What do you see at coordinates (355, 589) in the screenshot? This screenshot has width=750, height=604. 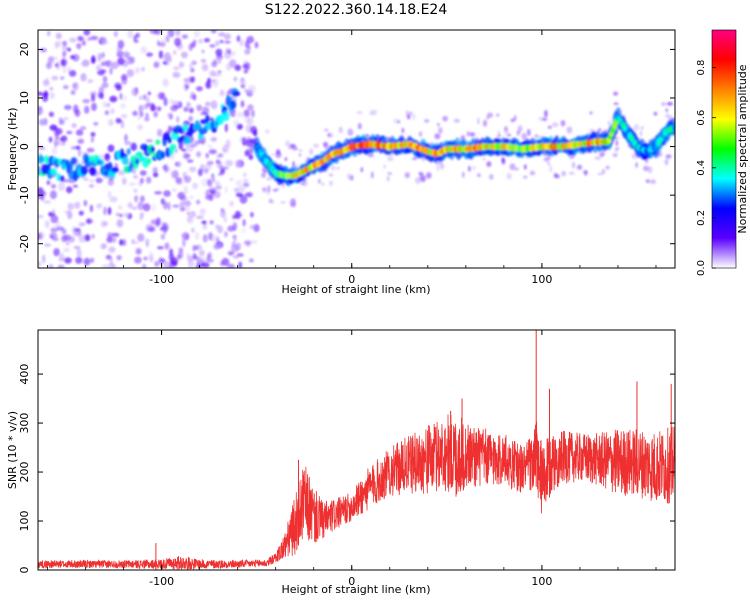 I see `snr-x-label: Height of straight line (km)` at bounding box center [355, 589].